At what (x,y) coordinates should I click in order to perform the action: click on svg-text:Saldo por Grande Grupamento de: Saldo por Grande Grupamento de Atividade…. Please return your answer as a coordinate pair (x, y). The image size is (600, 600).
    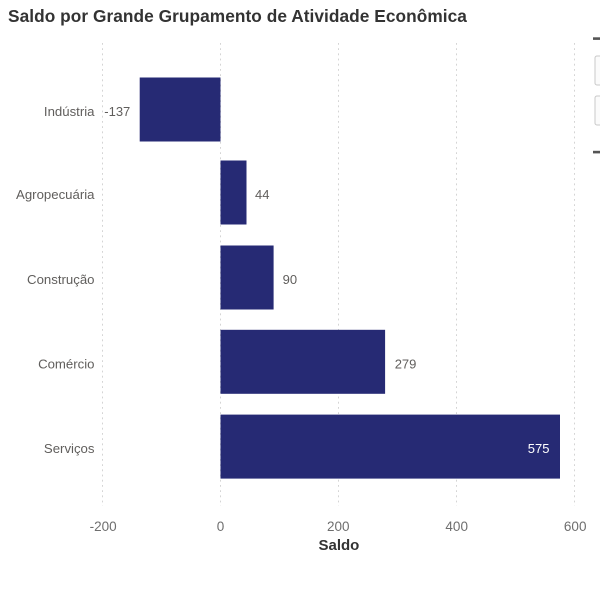
    Looking at the image, I should click on (237, 16).